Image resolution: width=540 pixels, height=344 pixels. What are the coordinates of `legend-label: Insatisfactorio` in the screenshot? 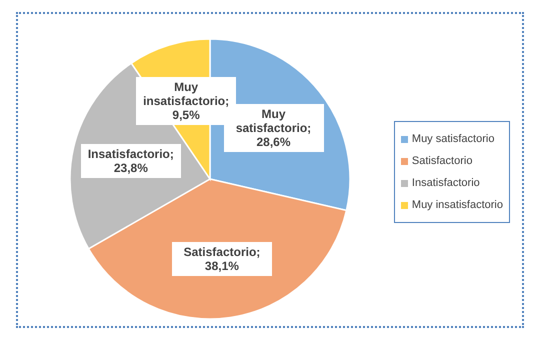 It's located at (446, 183).